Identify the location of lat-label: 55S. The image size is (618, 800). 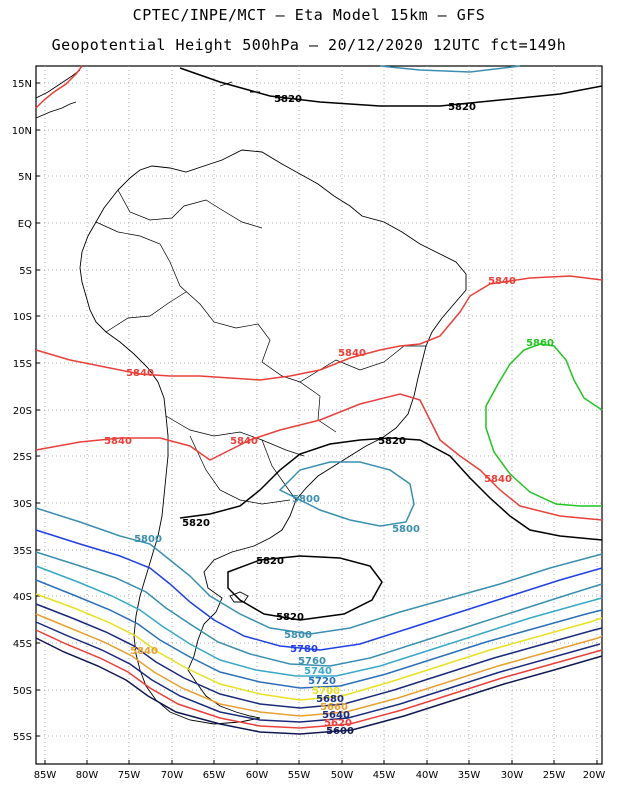
(22, 737).